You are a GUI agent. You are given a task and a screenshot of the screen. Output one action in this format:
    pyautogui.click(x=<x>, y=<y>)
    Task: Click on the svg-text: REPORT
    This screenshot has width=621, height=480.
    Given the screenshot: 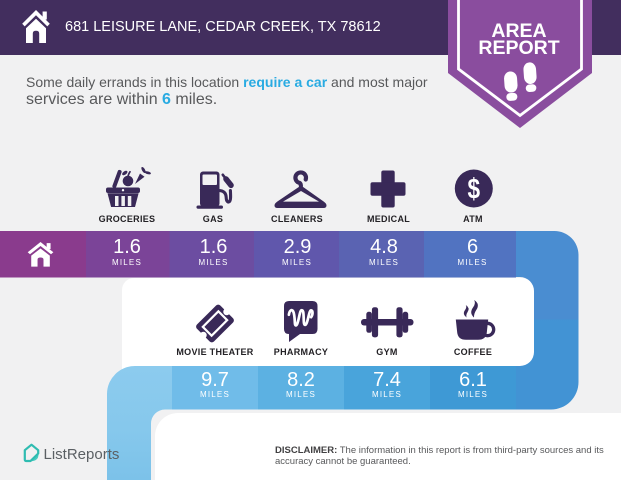 What is the action you would take?
    pyautogui.click(x=518, y=48)
    